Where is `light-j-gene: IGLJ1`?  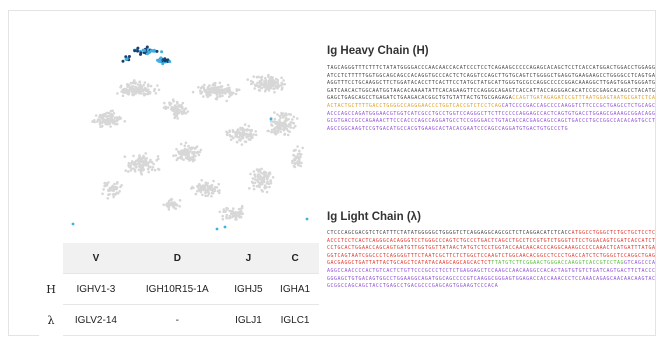 light-j-gene: IGLJ1 is located at coordinates (248, 320).